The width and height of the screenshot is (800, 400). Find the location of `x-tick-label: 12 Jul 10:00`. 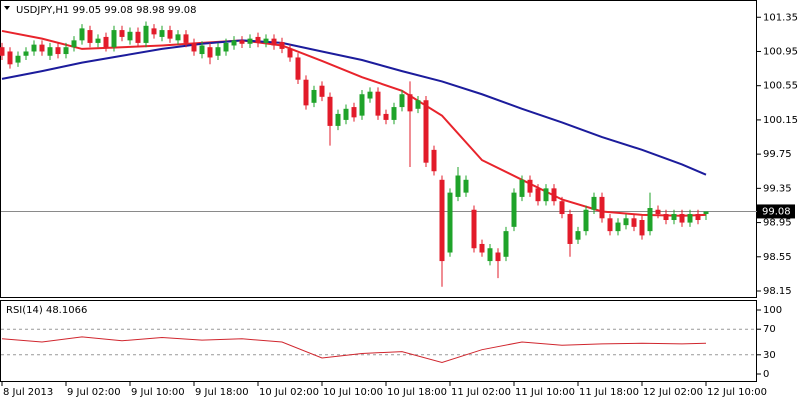

x-tick-label: 12 Jul 10:00 is located at coordinates (737, 392).